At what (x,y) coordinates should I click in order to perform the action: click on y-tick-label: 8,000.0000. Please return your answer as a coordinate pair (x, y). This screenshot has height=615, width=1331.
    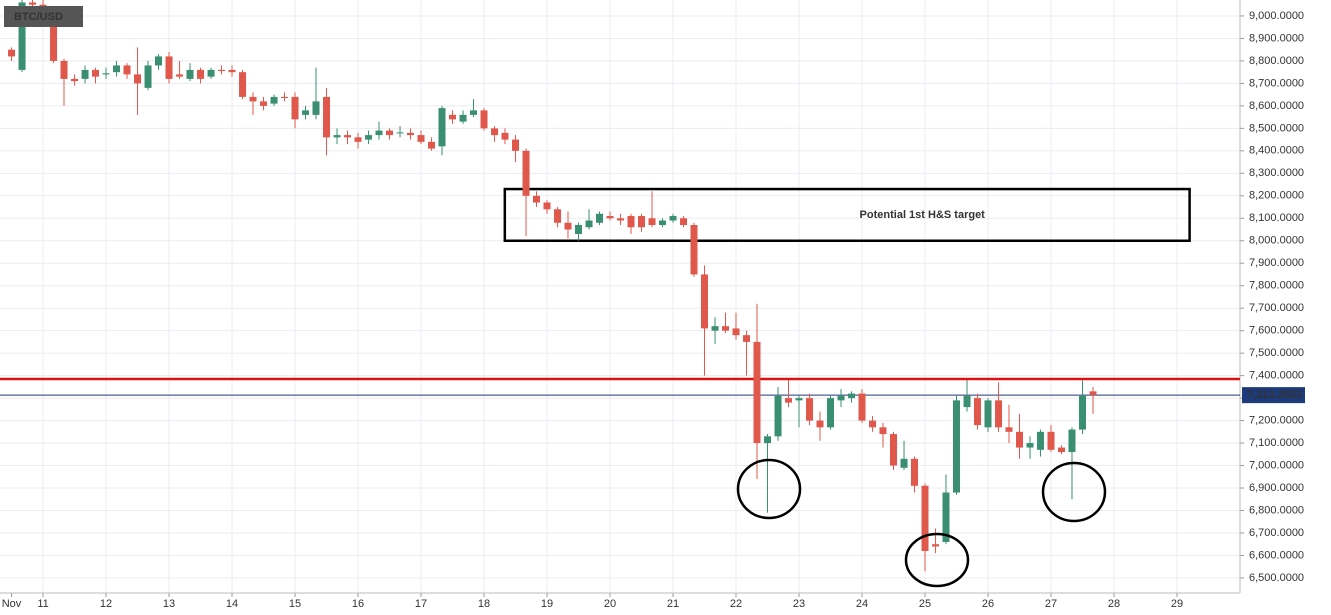
    Looking at the image, I should click on (1276, 241).